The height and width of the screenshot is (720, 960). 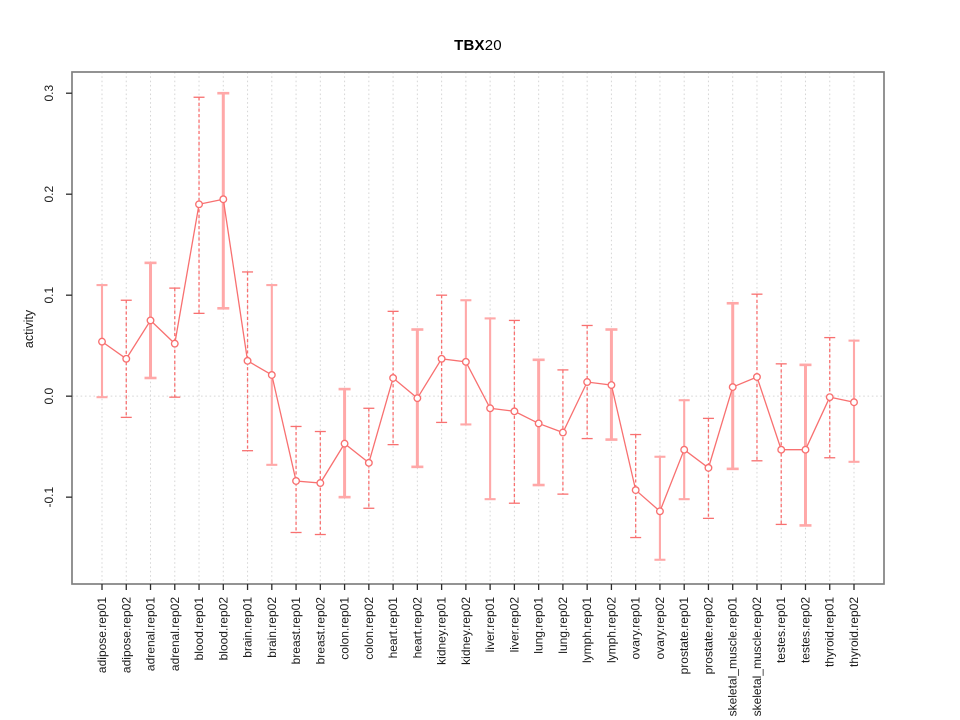 I want to click on y-tick-label: -0.1, so click(x=49, y=496).